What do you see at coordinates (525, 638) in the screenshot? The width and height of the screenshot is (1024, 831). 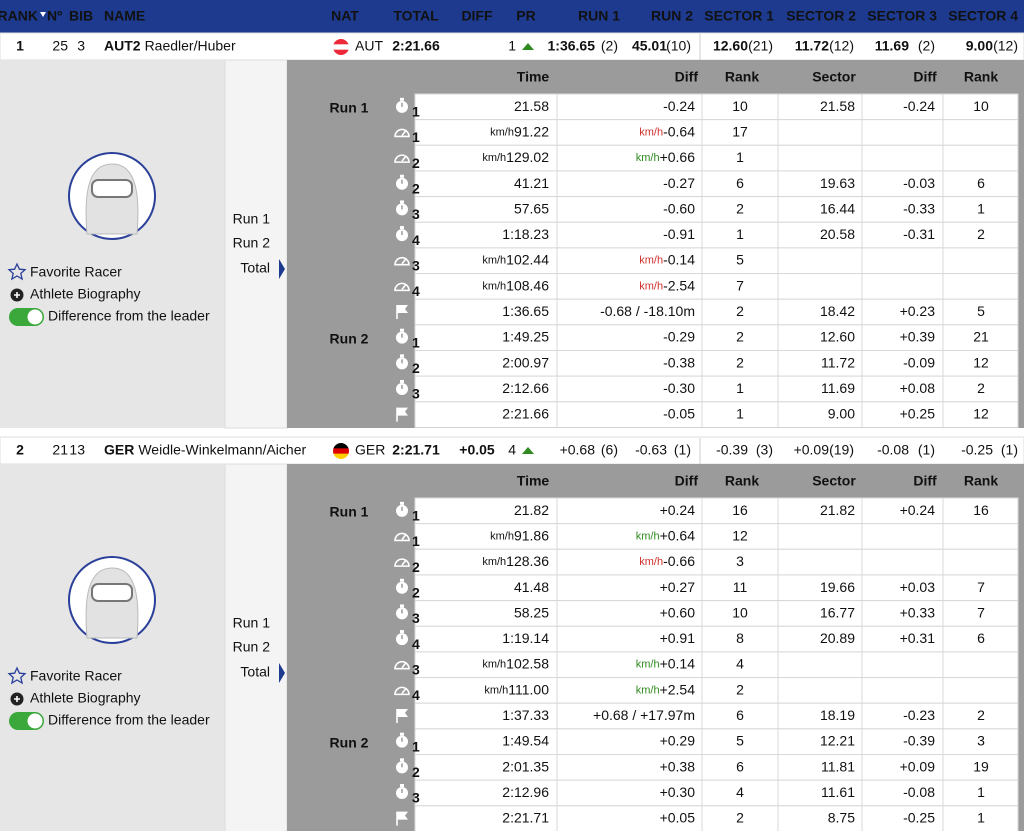 I see `time-value: 1:19.14` at bounding box center [525, 638].